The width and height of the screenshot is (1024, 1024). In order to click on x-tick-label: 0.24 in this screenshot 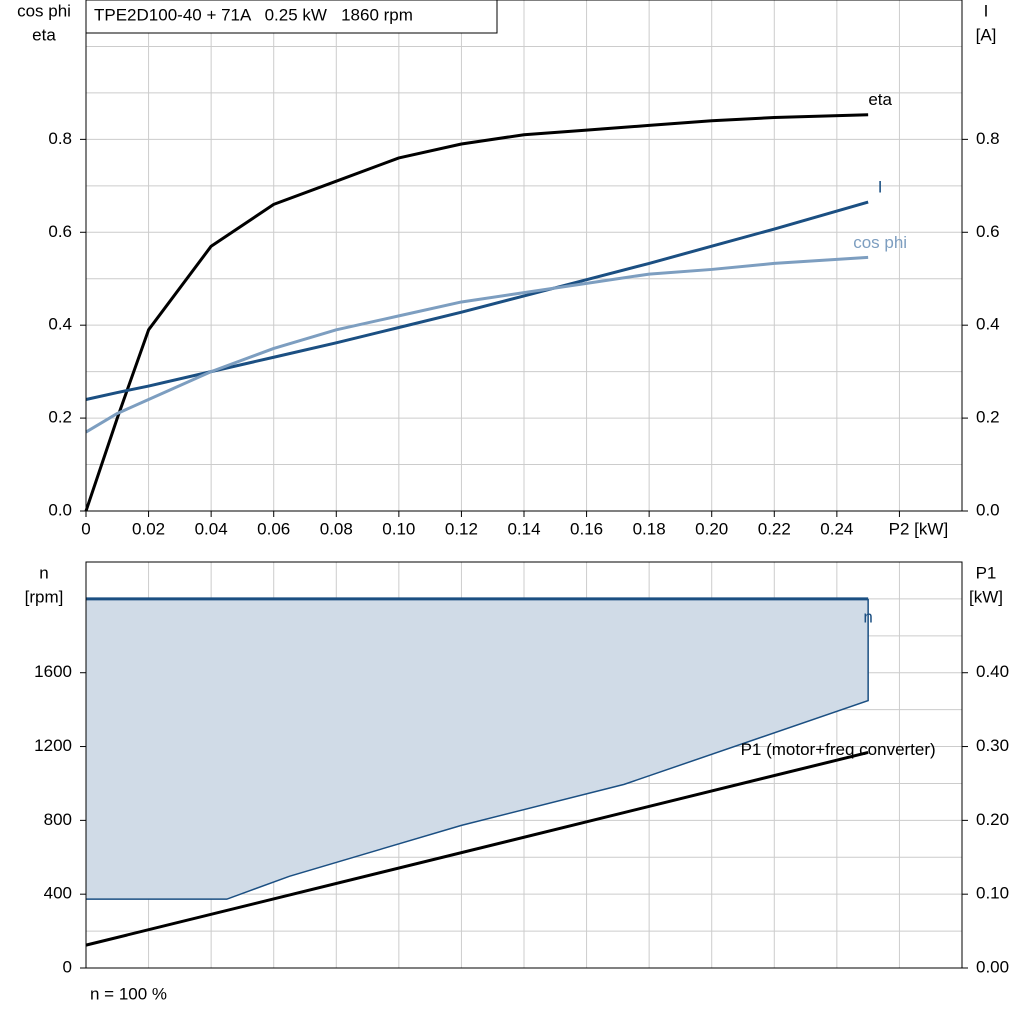, I will do `click(836, 528)`.